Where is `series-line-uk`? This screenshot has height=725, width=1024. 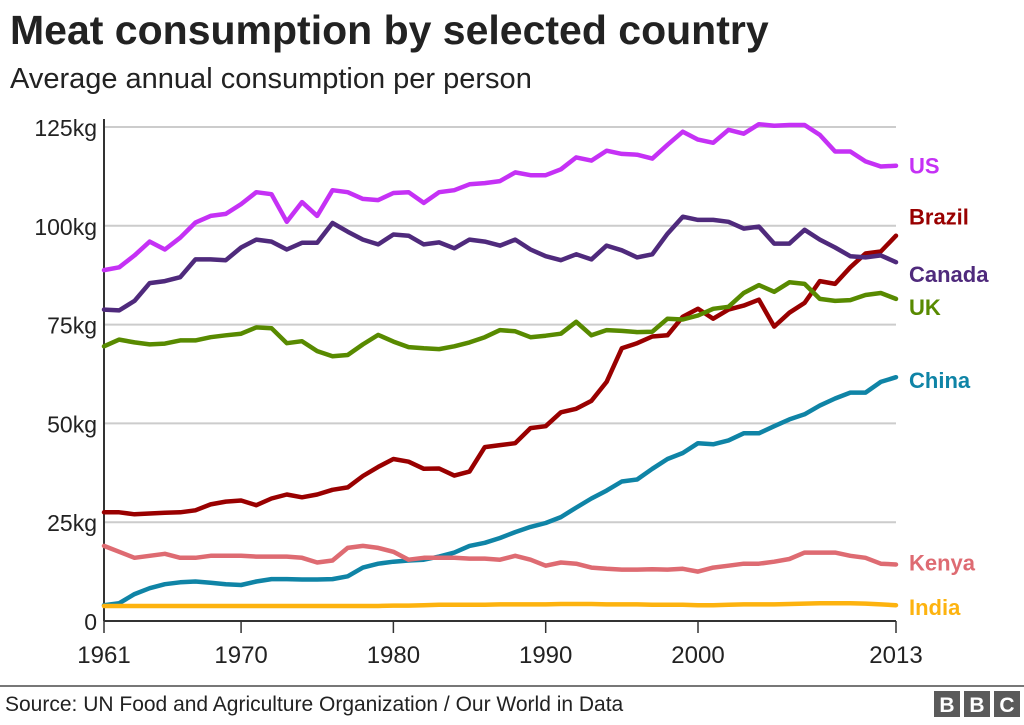 series-line-uk is located at coordinates (500, 319).